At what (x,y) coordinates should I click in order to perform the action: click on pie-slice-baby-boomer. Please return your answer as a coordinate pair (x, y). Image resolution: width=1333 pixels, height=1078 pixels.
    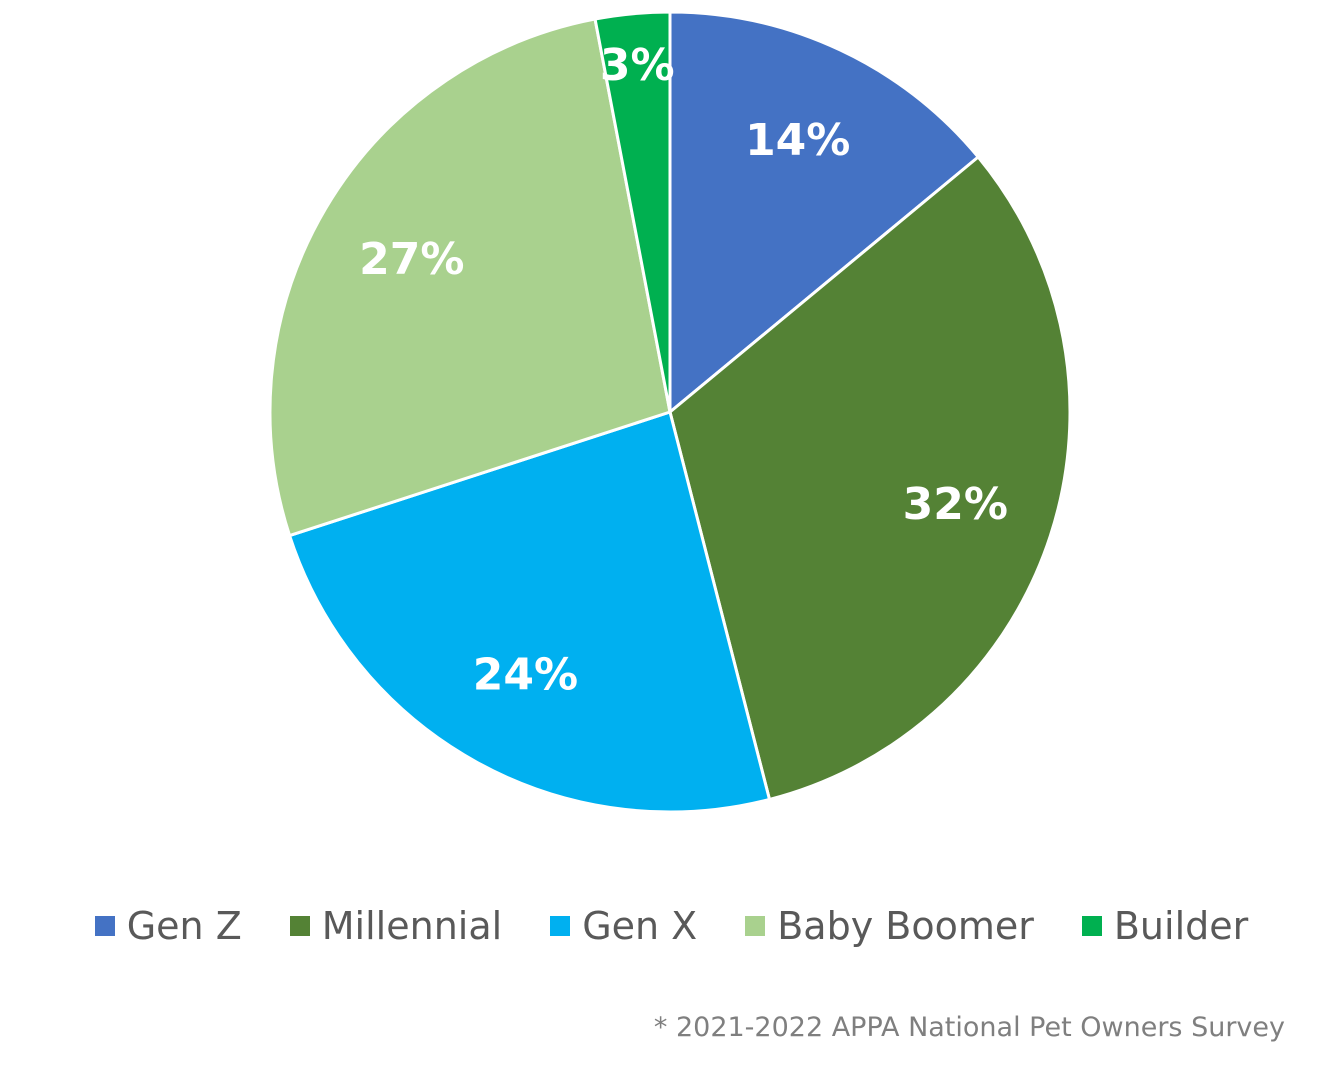
    Looking at the image, I should click on (470, 277).